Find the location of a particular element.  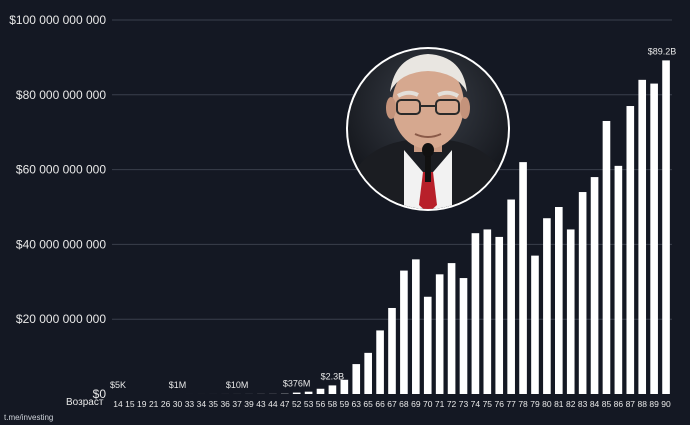

x-tick-label: 83 is located at coordinates (583, 404).